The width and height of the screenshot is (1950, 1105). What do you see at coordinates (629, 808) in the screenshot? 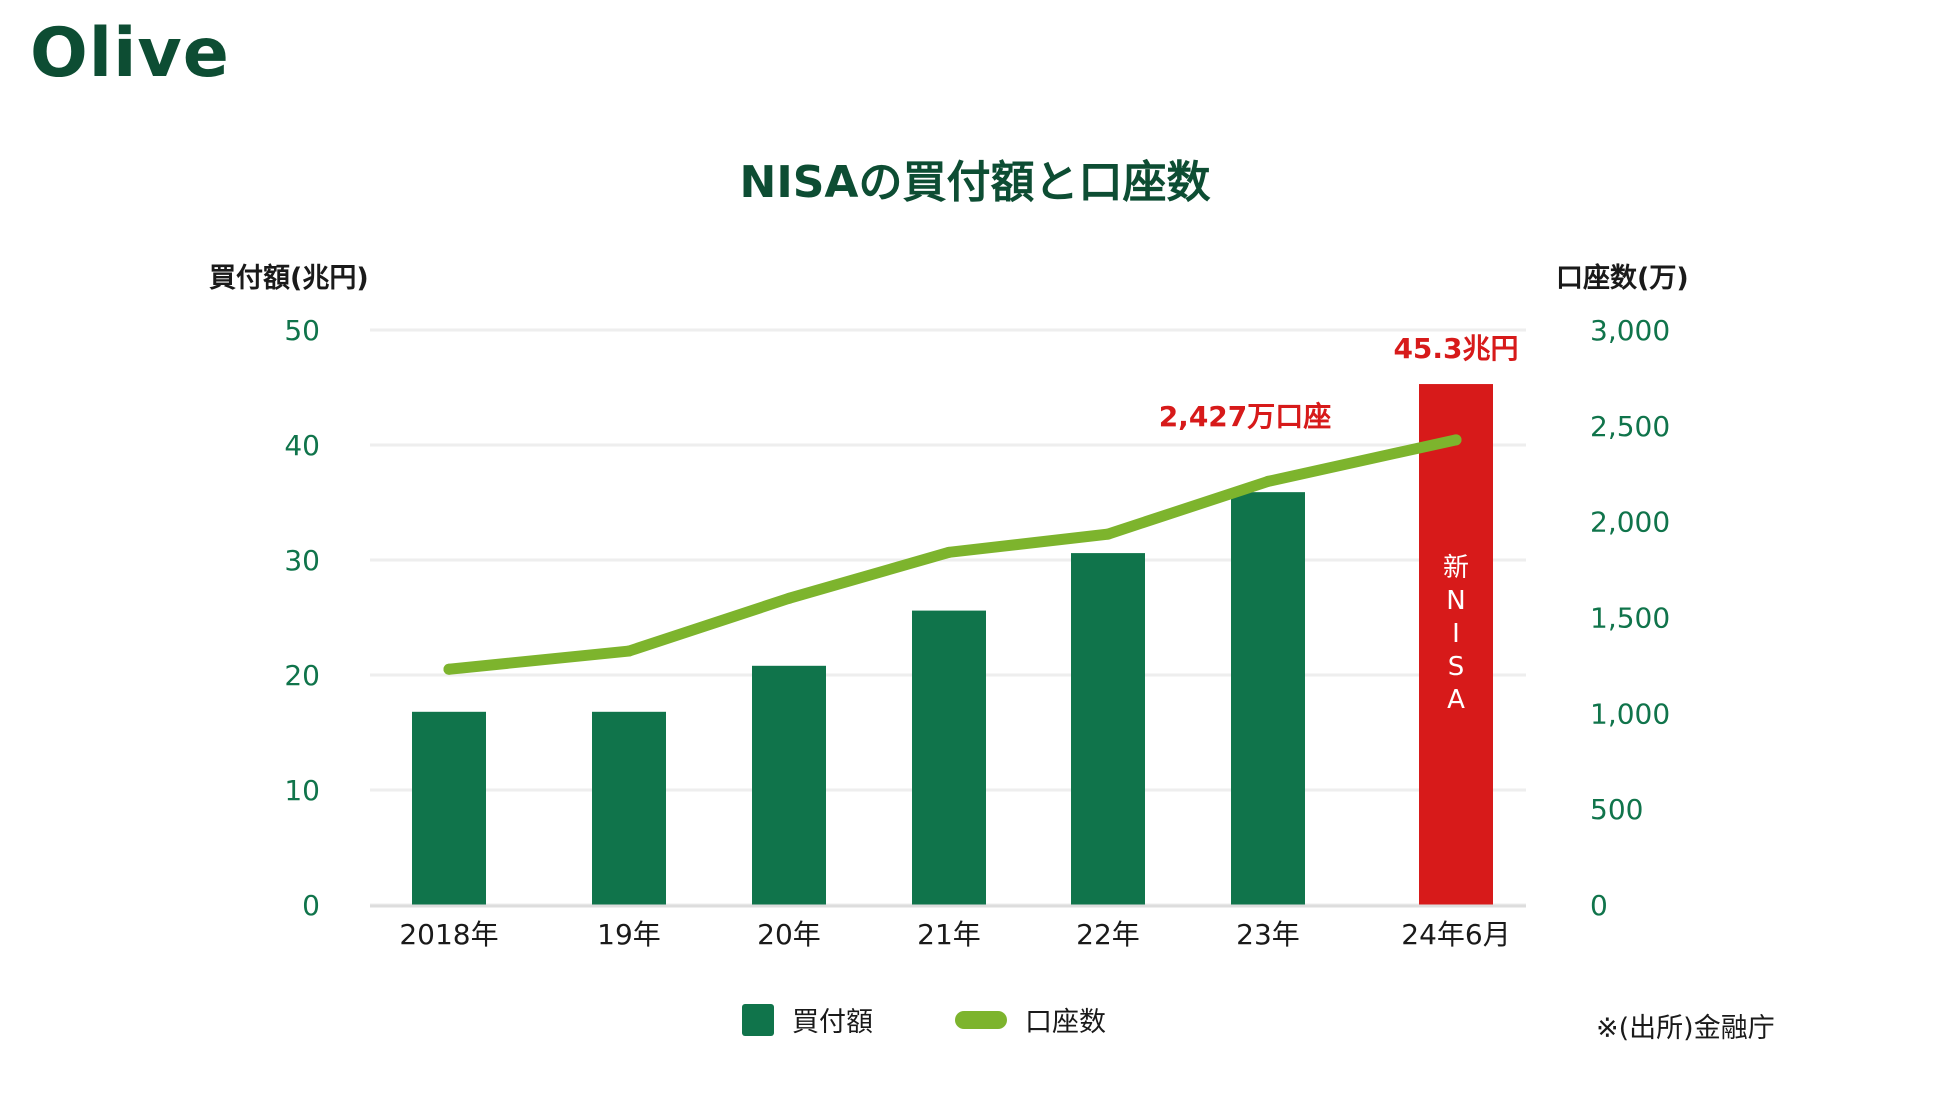
I see `bar-19年` at bounding box center [629, 808].